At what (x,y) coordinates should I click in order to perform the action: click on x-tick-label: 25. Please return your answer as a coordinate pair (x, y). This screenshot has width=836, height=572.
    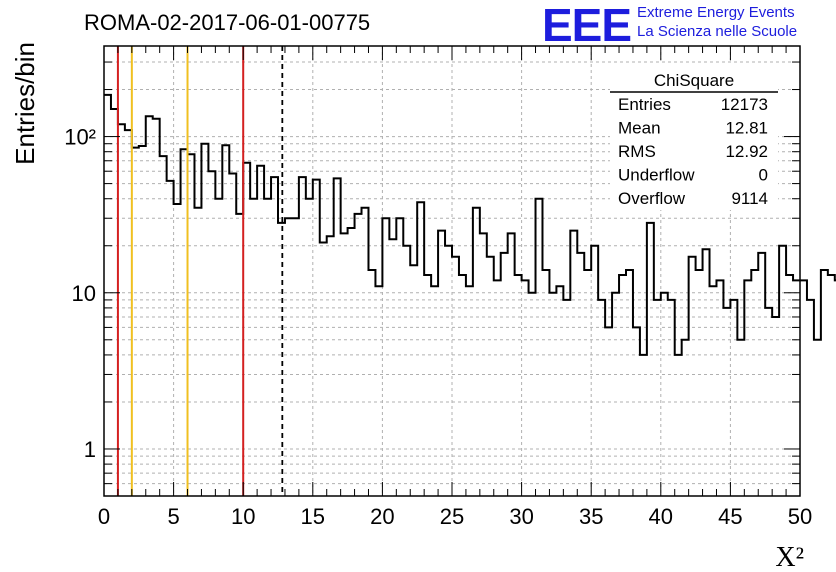
    Looking at the image, I should click on (452, 516).